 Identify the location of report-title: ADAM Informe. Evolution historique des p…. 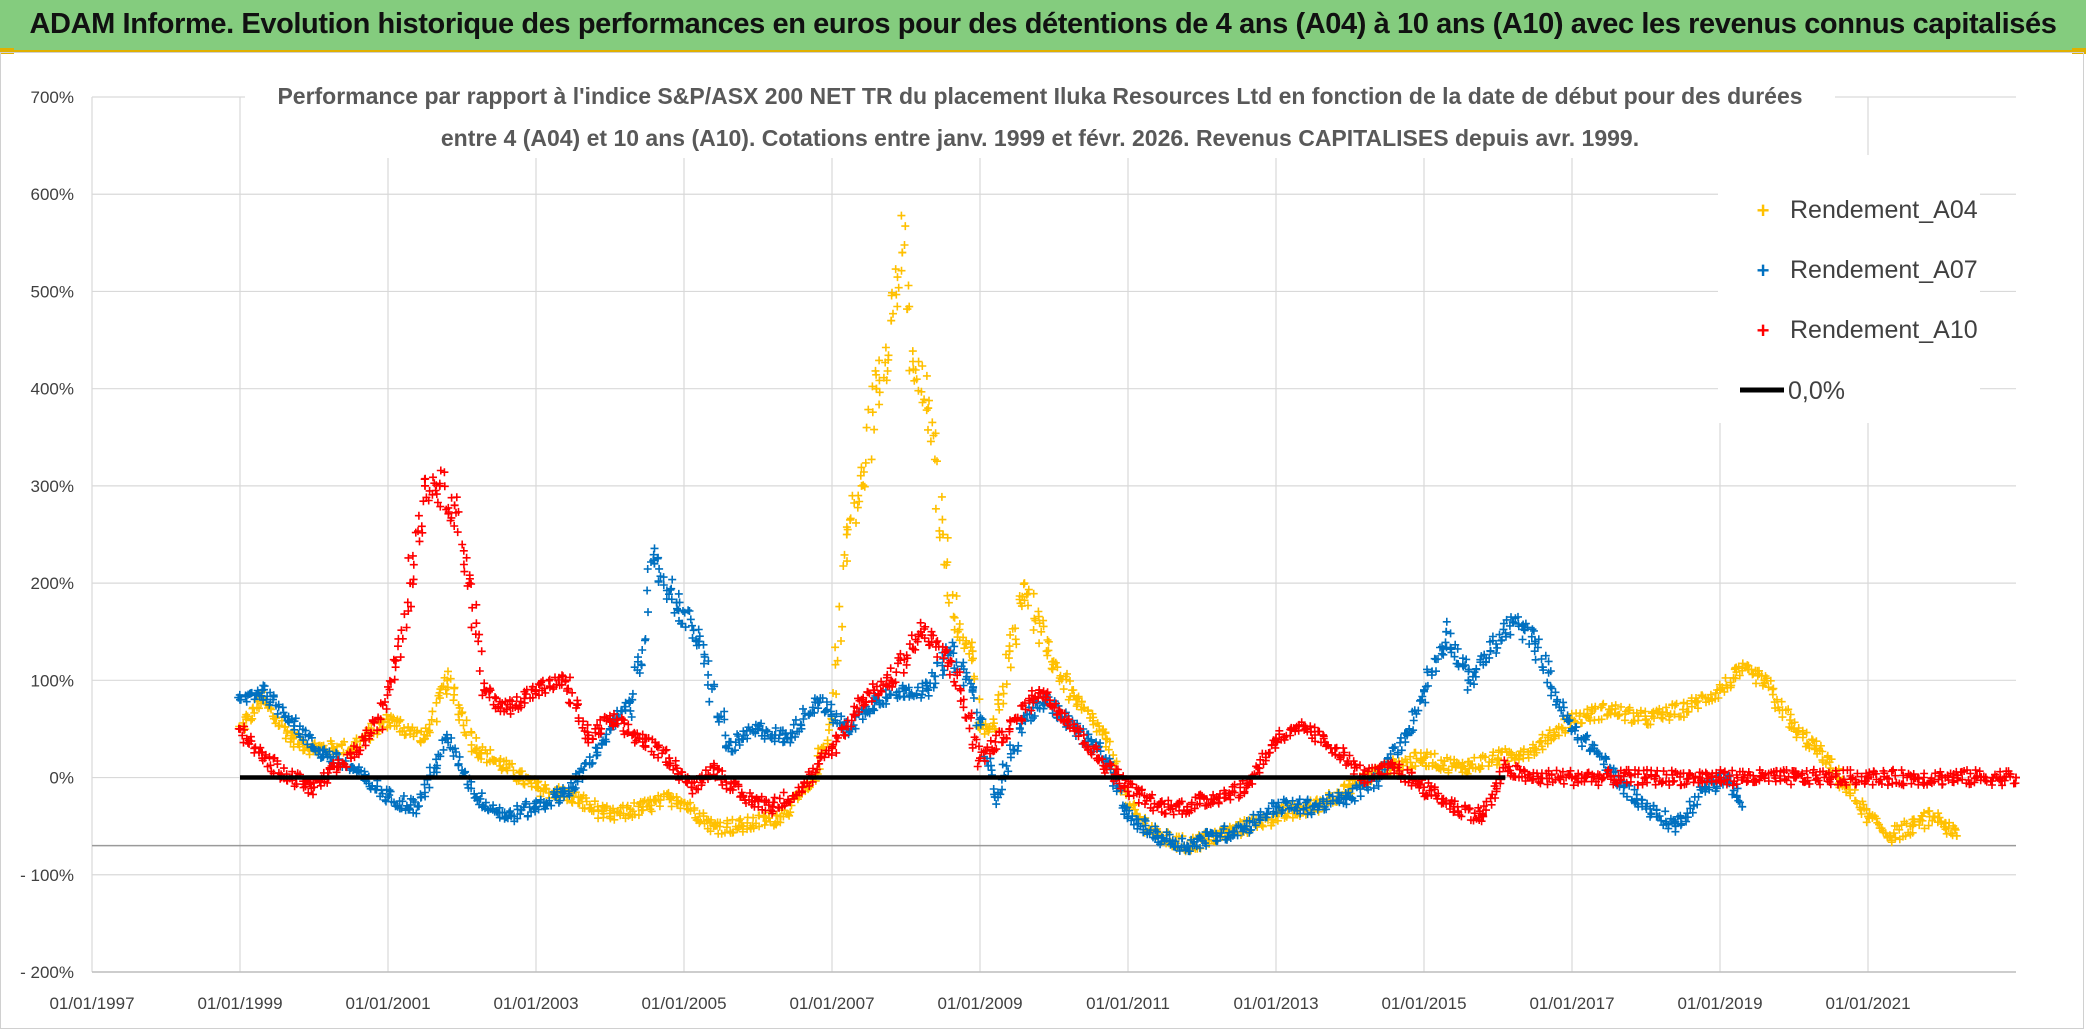
(1043, 24).